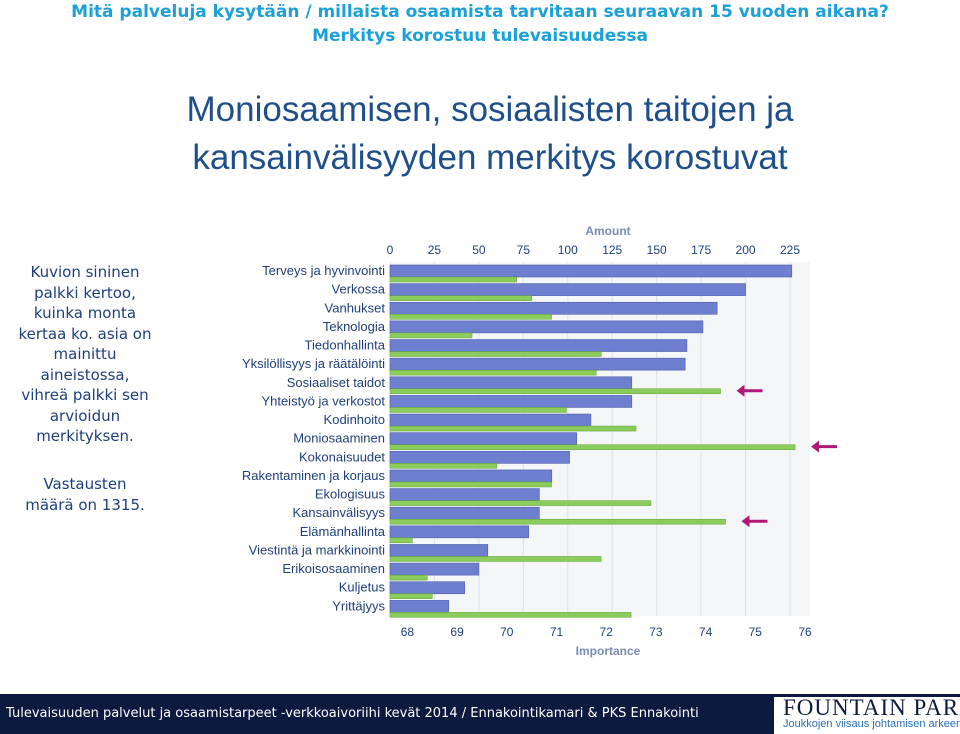  I want to click on amount-tick-label: 25, so click(435, 250).